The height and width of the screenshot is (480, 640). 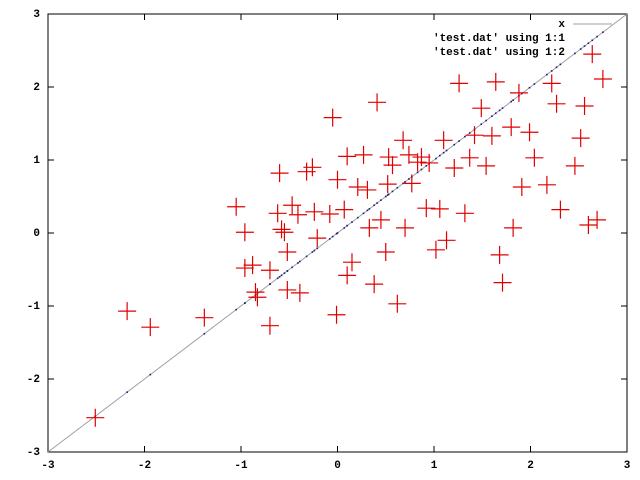 What do you see at coordinates (530, 466) in the screenshot?
I see `x-tick-label: 2` at bounding box center [530, 466].